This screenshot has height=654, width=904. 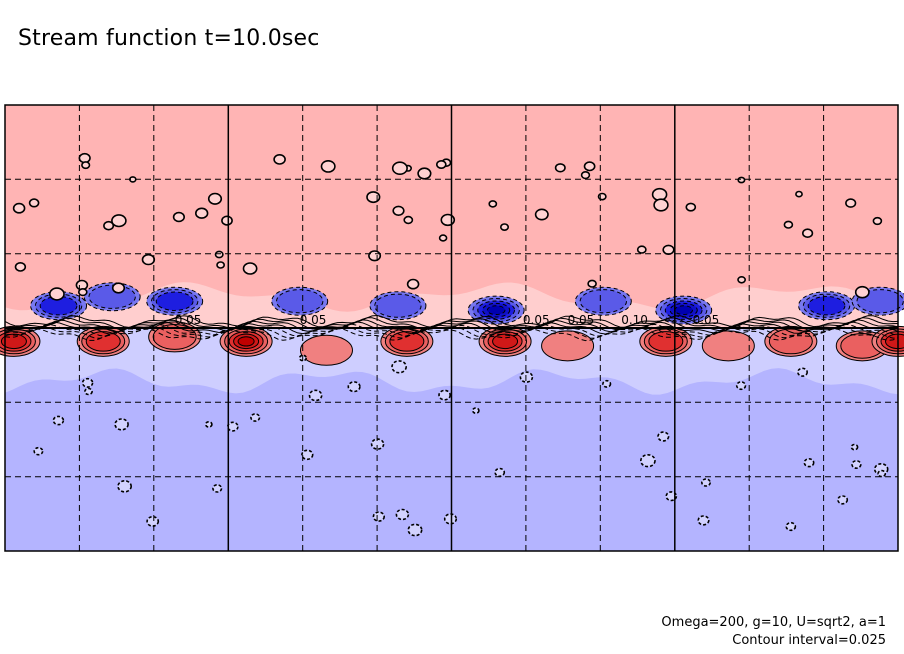 I want to click on contour-label-group: 0.05 0.05 0.05 0.05 0.10 0.05, so click(x=447, y=320).